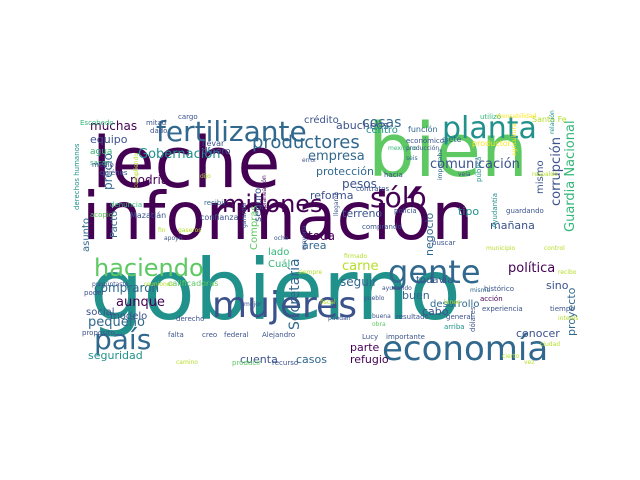  I want to click on word-cual: Cuál, so click(279, 264).